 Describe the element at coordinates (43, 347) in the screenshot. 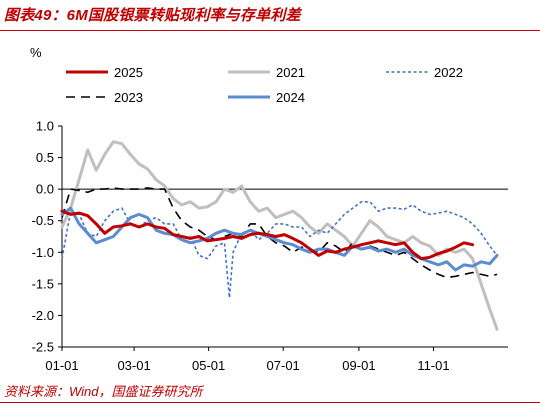

I see `y-tick-label: -2.5` at that location.